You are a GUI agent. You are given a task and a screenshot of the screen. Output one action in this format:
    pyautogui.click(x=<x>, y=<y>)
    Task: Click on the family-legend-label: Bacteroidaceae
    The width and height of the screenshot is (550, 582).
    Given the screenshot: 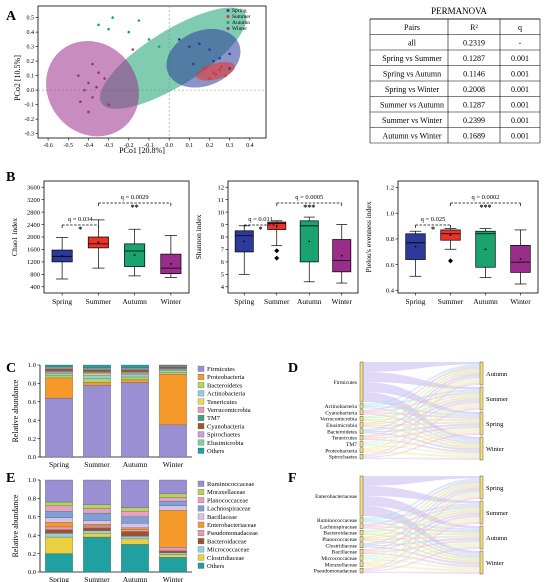 What is the action you would take?
    pyautogui.click(x=227, y=541)
    